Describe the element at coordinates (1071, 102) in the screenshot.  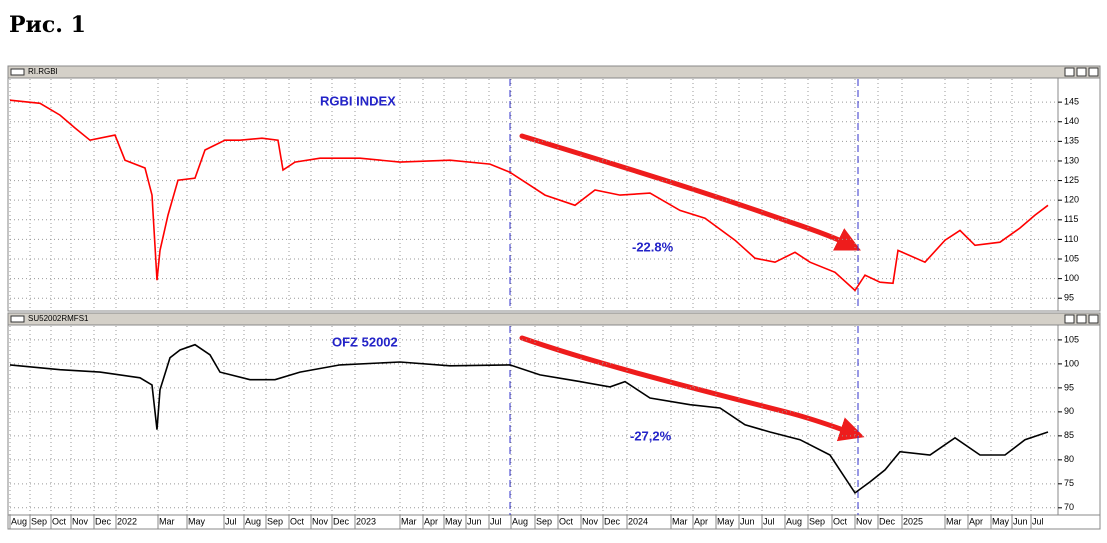
I see `y-tick-label: 145` at that location.